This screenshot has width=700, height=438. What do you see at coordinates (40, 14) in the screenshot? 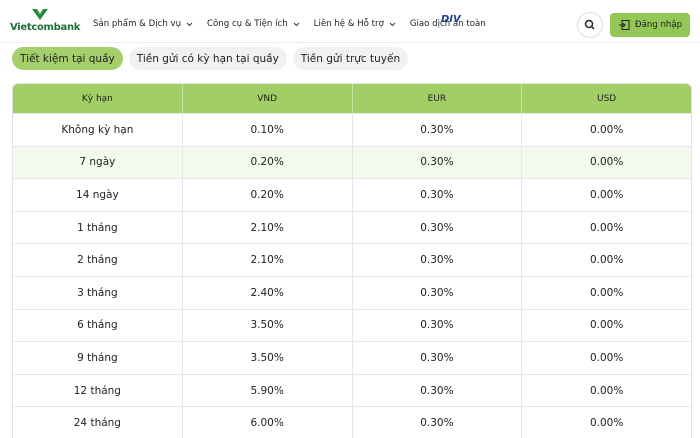
I see `logo-icon` at bounding box center [40, 14].